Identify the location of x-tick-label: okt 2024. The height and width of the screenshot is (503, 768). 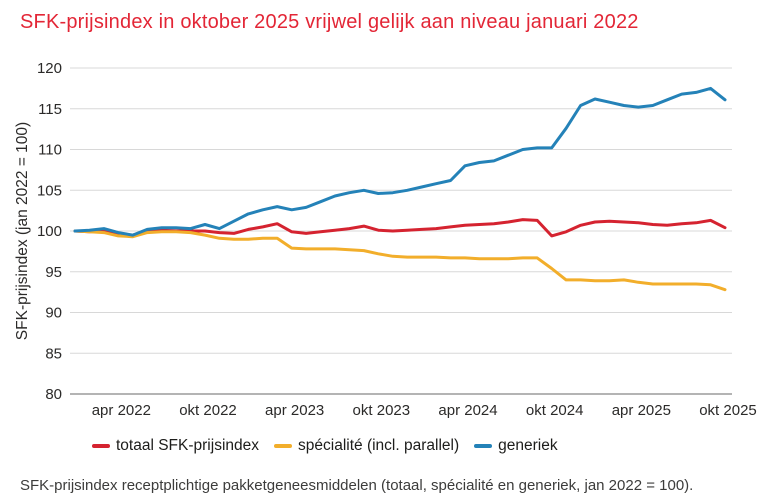
(555, 410).